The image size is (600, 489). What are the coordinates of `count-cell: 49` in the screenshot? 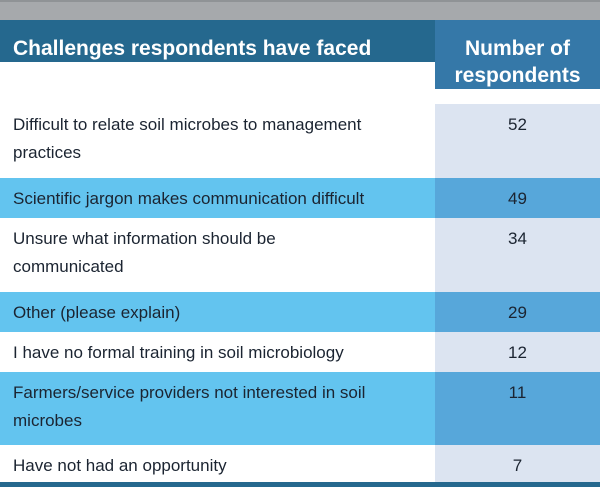 It's located at (517, 198).